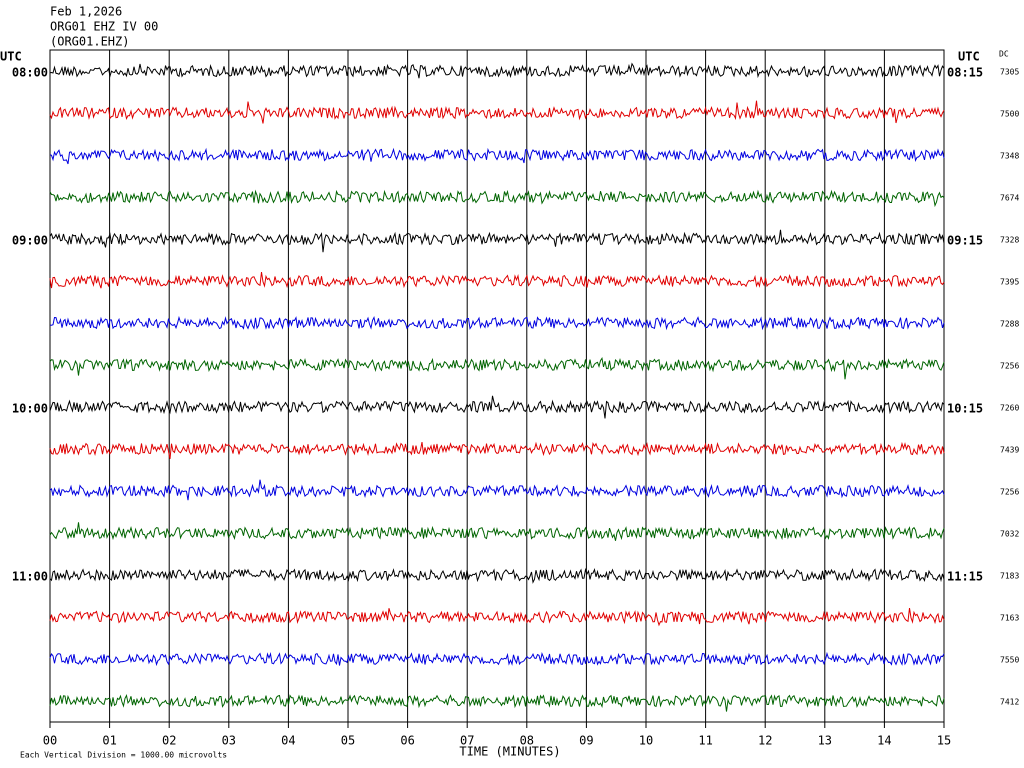  I want to click on dc-value: 7288, so click(1009, 324).